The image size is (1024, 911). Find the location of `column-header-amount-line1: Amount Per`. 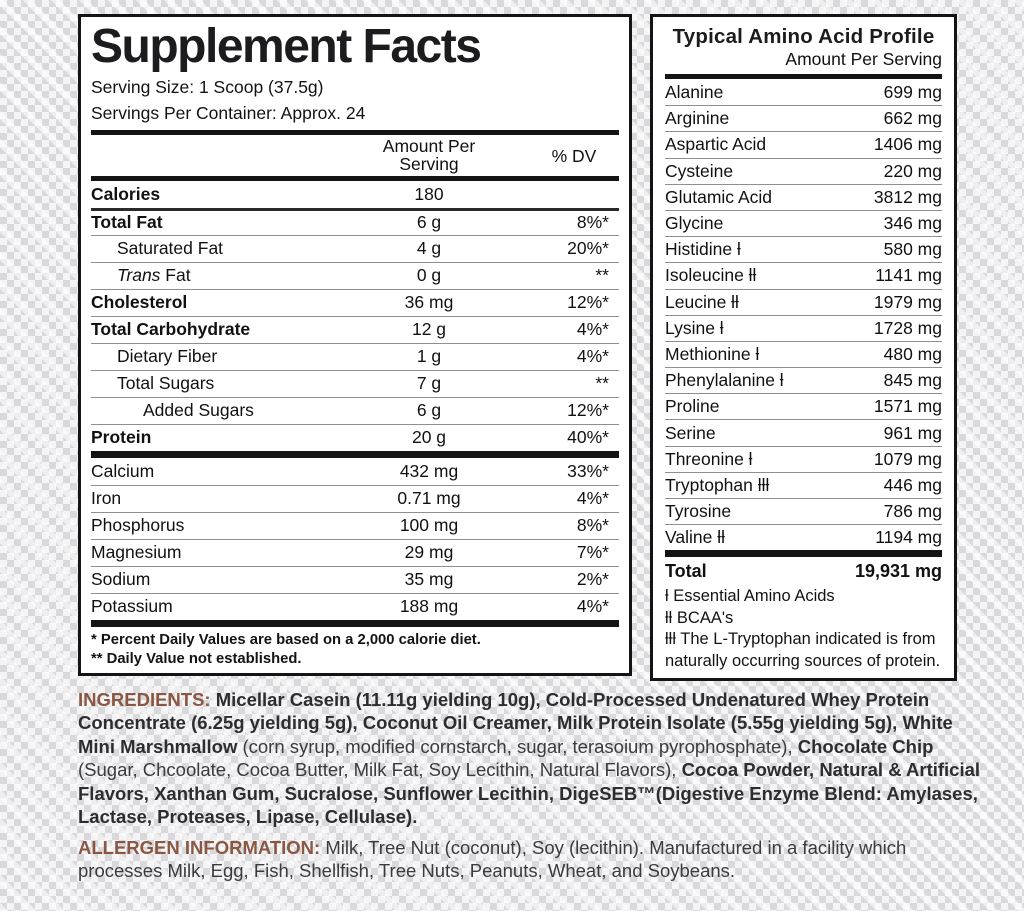

column-header-amount-line1: Amount Per is located at coordinates (429, 146).